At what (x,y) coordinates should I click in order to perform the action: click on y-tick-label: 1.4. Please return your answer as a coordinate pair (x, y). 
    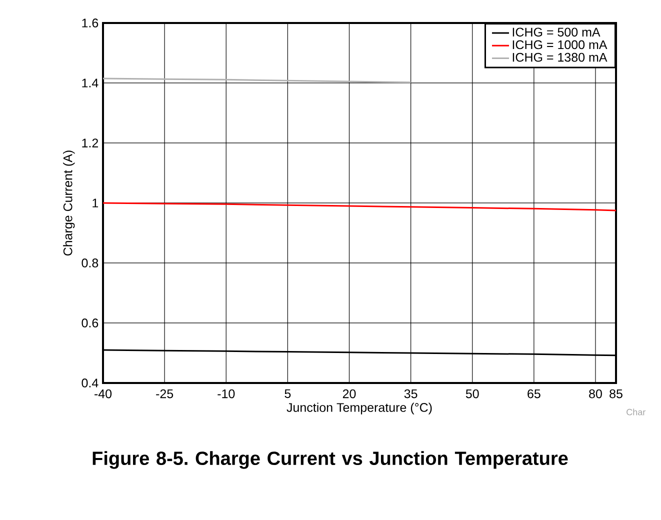
    Looking at the image, I should click on (90, 83).